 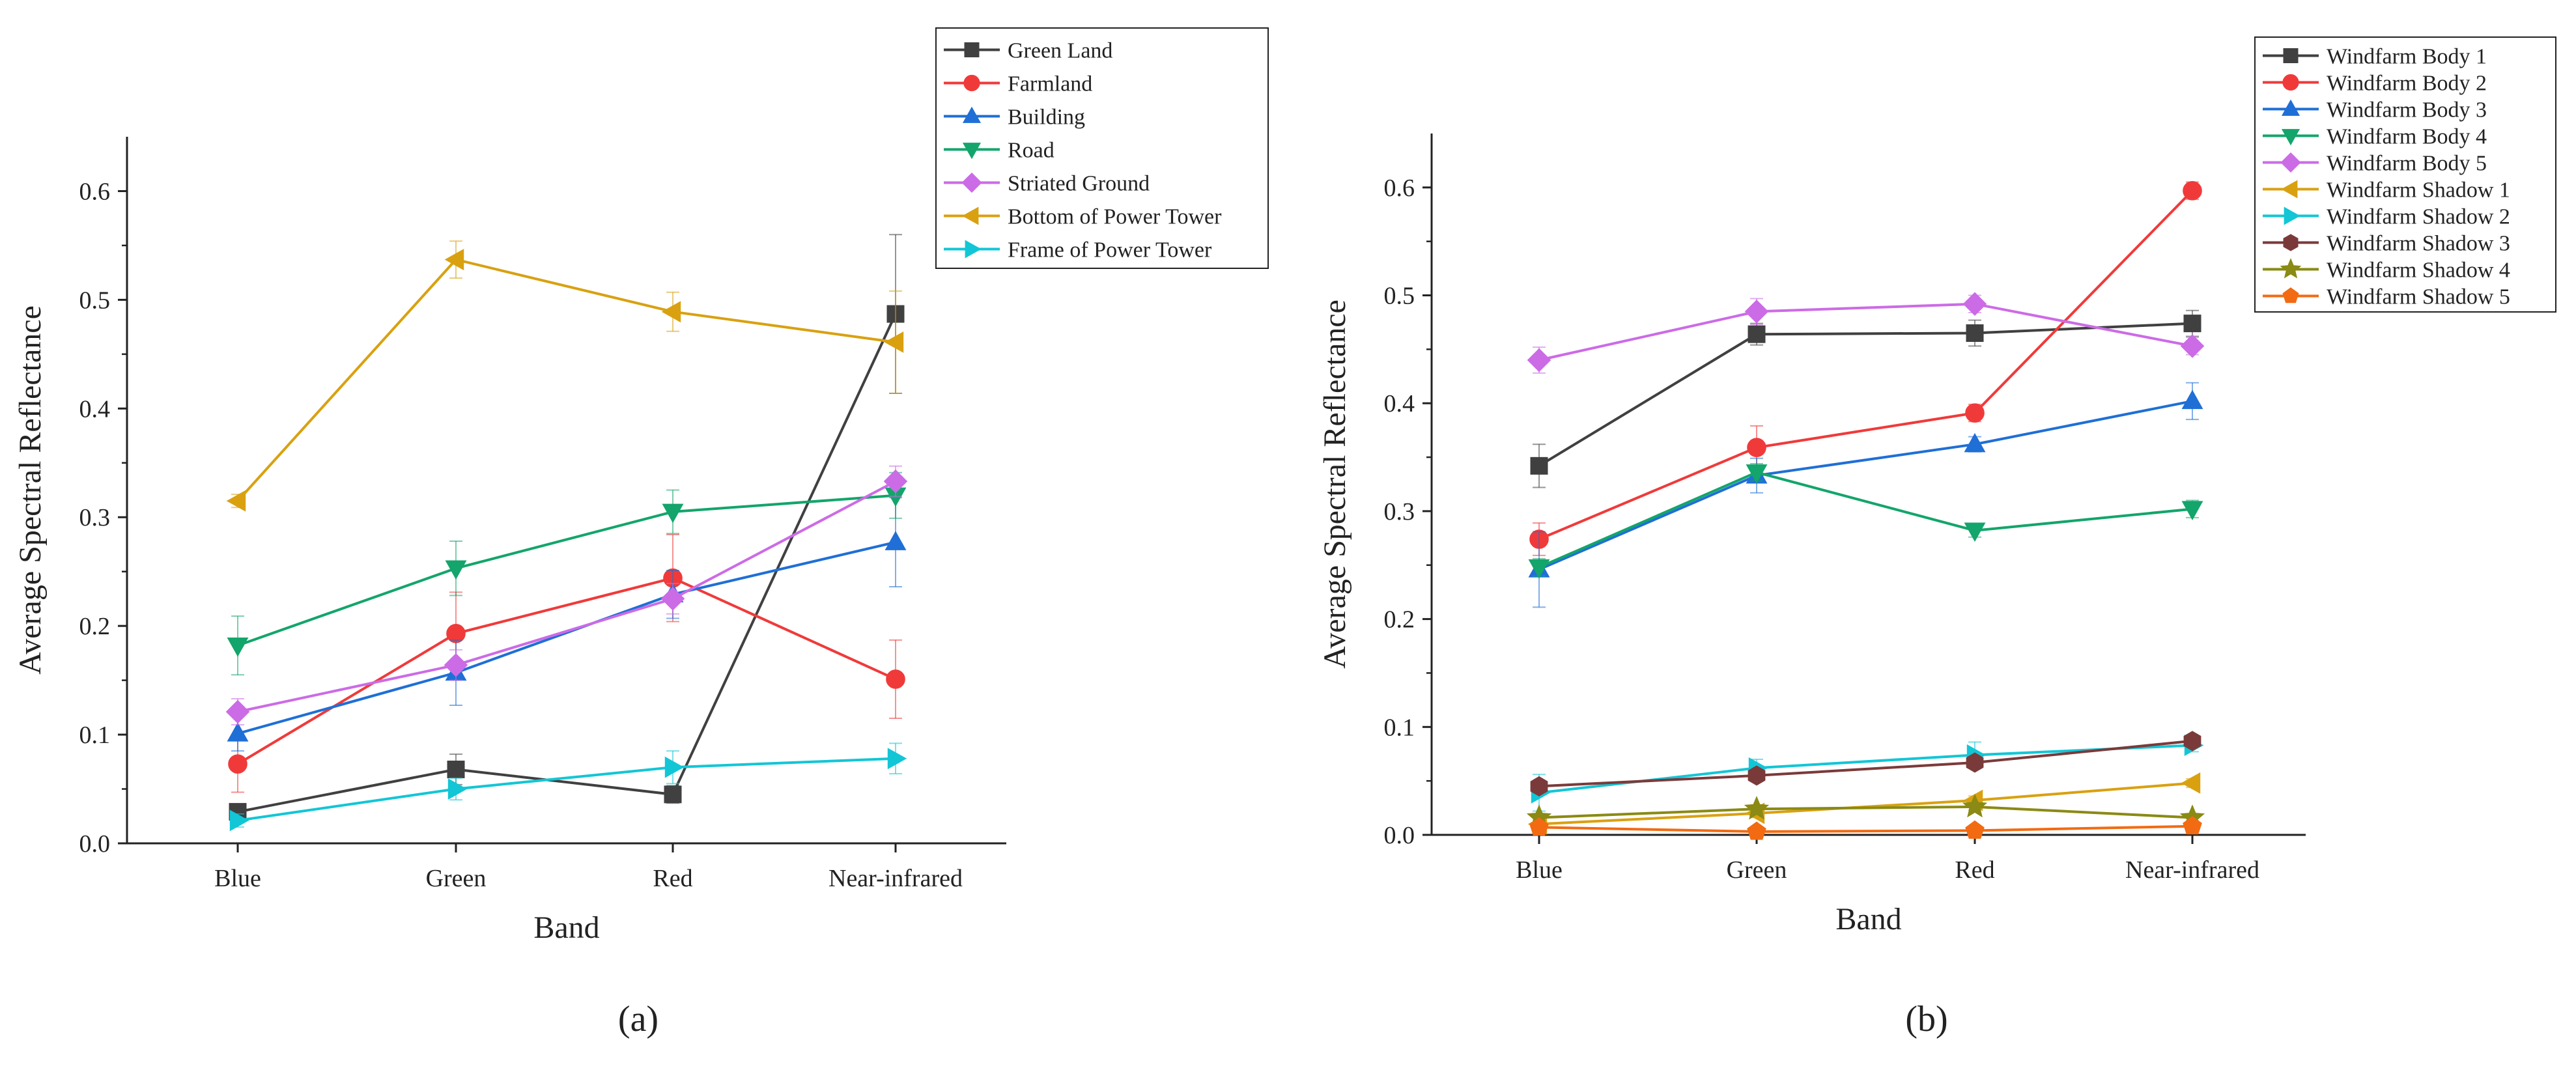 I want to click on legend-label: Windfarm Shadow 4, so click(x=2418, y=271).